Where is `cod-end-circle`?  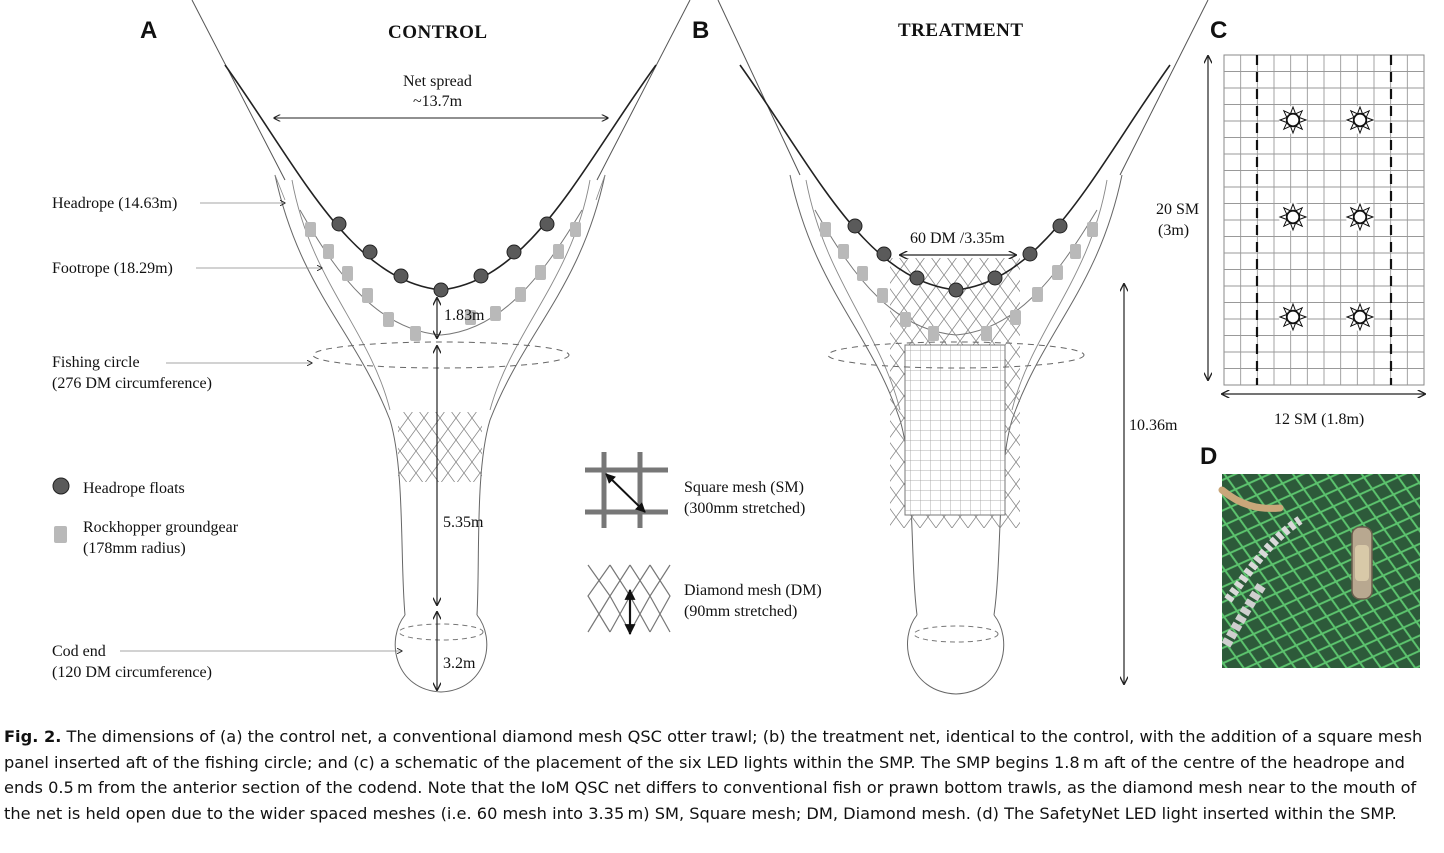 cod-end-circle is located at coordinates (441, 632).